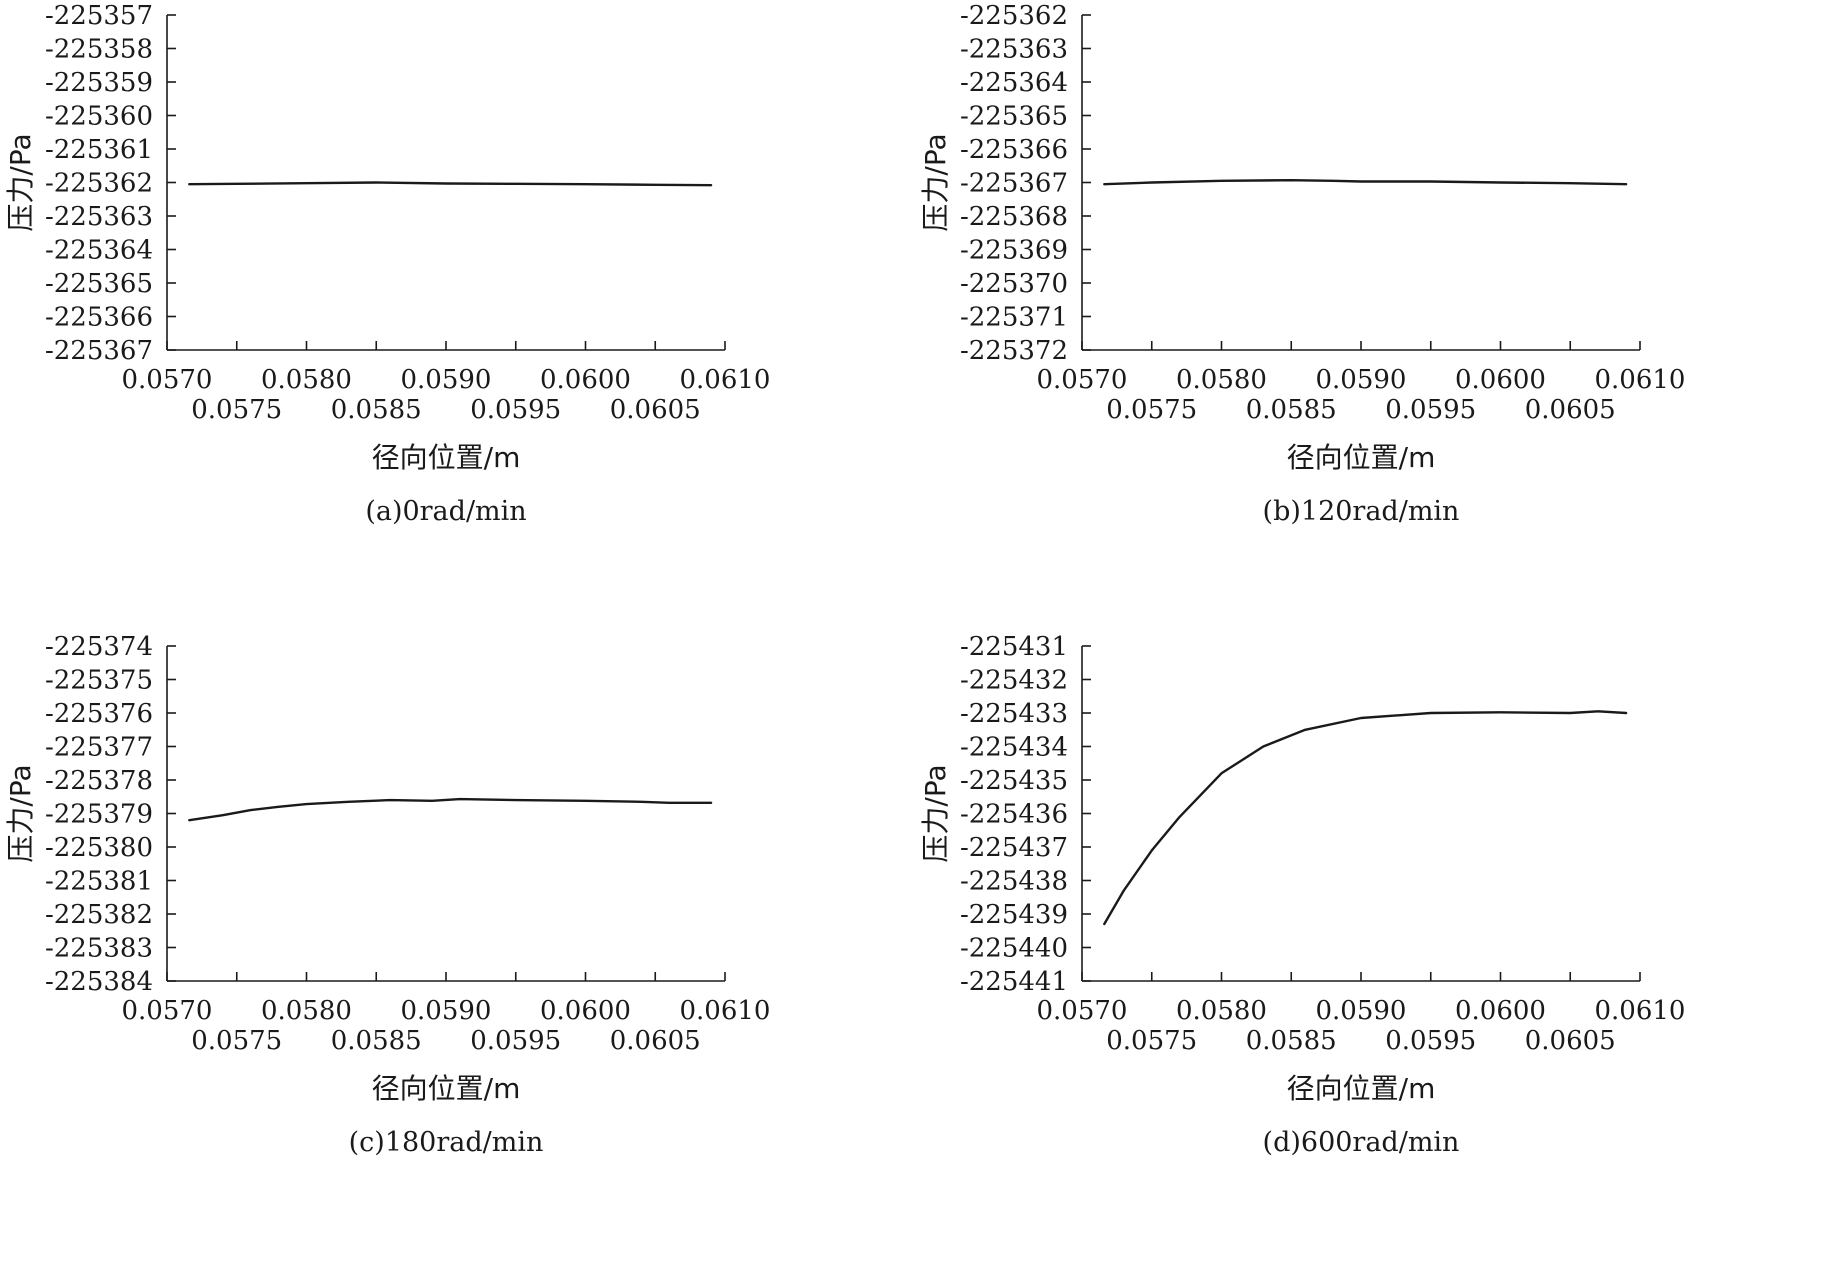 The image size is (1831, 1262). Describe the element at coordinates (1014, 681) in the screenshot. I see `y-tick-label: -225432` at that location.